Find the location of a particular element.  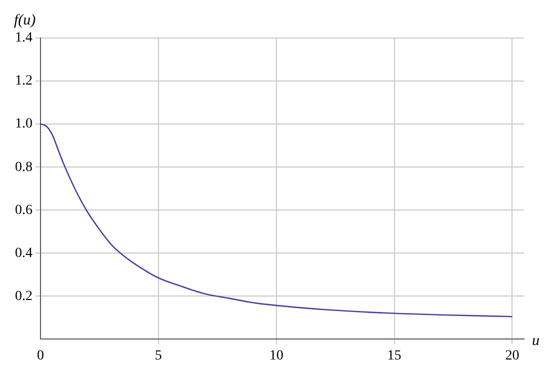

y-tick-label: 0.6 is located at coordinates (23, 210).